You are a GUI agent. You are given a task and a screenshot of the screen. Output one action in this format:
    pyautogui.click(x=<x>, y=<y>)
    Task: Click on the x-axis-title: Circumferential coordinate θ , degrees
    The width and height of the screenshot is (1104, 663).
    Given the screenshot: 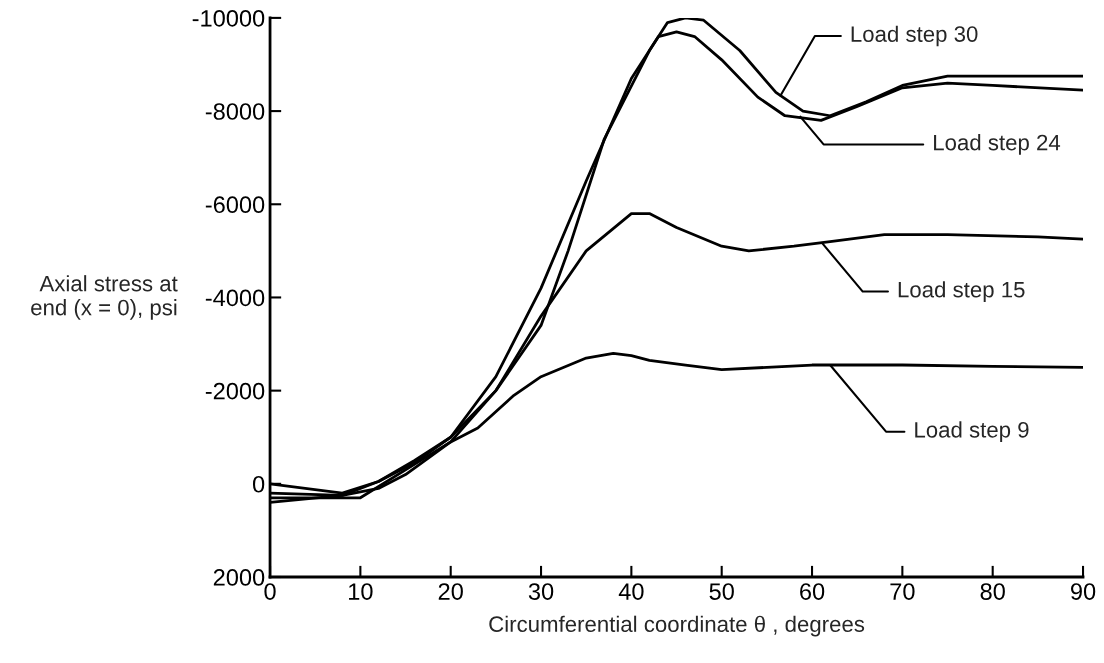 What is the action you would take?
    pyautogui.click(x=677, y=626)
    